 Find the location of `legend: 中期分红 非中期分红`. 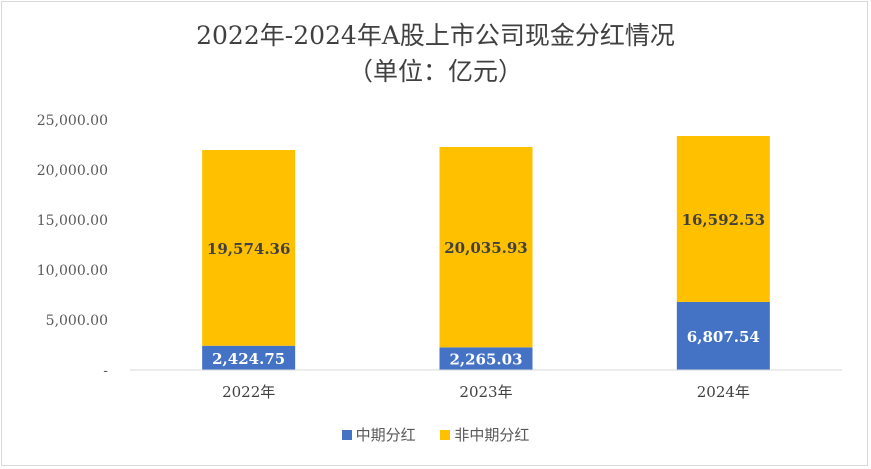

legend: 中期分红 非中期分红 is located at coordinates (435, 434).